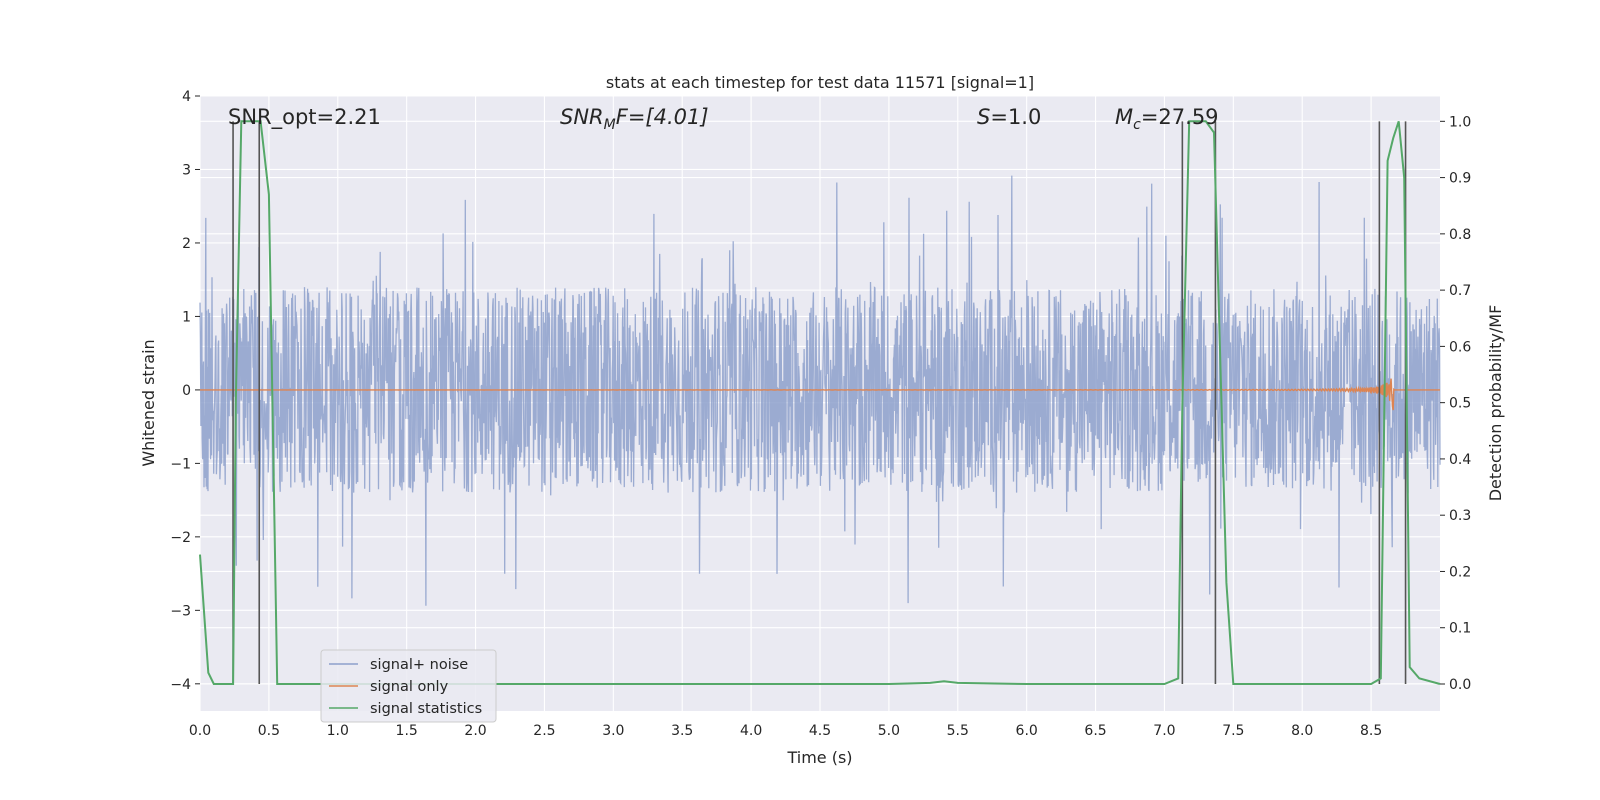  What do you see at coordinates (186, 170) in the screenshot?
I see `y-tick-label: 3` at bounding box center [186, 170].